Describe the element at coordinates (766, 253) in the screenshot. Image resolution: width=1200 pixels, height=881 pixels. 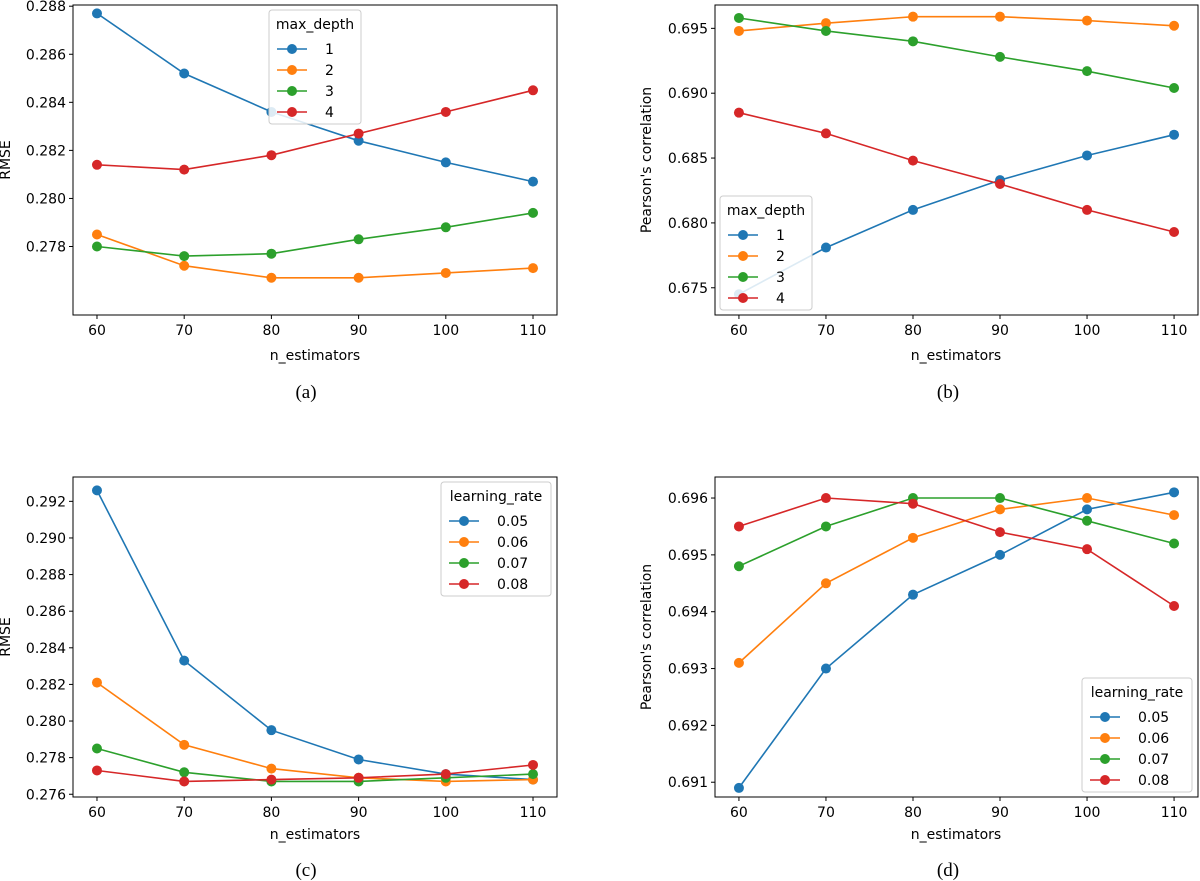
I see `panel-b-legend: max_depth 1 2 3 4` at that location.